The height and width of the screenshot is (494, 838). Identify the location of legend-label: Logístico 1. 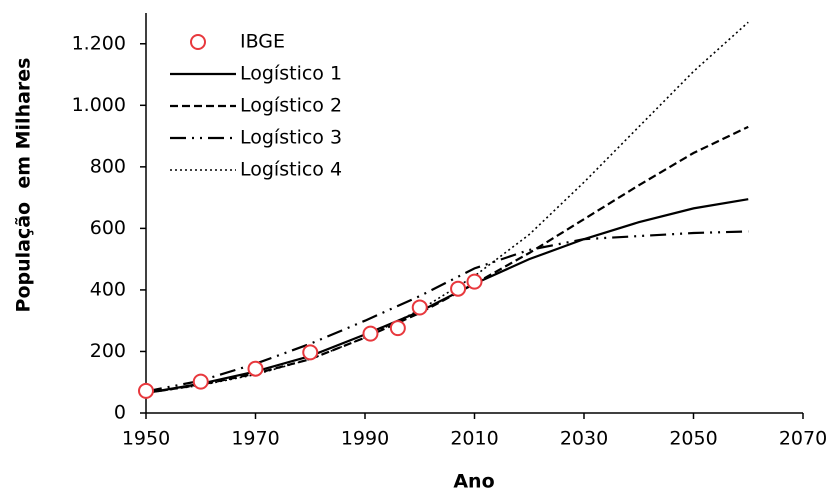
(291, 74).